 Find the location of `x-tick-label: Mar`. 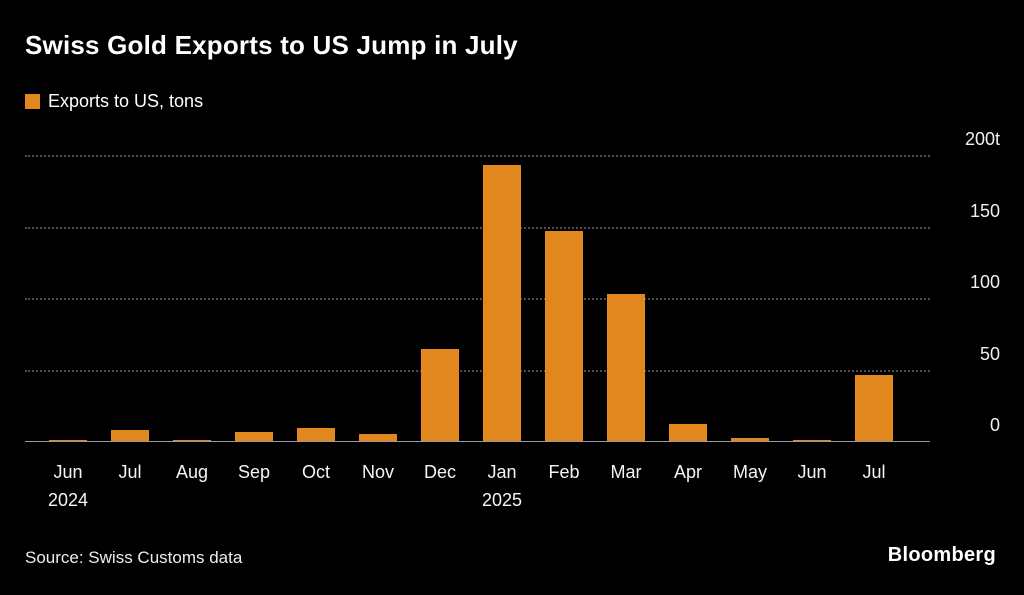

x-tick-label: Mar is located at coordinates (626, 472).